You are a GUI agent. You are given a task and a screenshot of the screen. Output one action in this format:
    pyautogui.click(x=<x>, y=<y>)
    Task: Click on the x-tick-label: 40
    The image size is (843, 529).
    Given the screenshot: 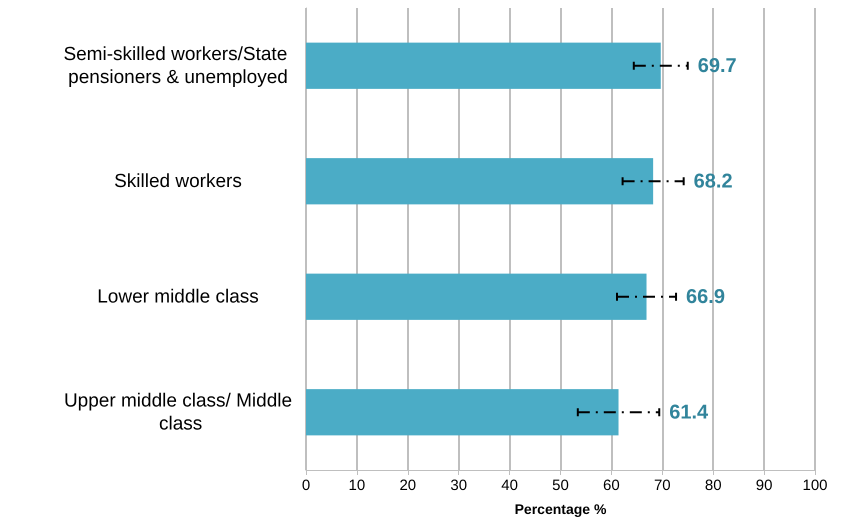 What is the action you would take?
    pyautogui.click(x=509, y=485)
    